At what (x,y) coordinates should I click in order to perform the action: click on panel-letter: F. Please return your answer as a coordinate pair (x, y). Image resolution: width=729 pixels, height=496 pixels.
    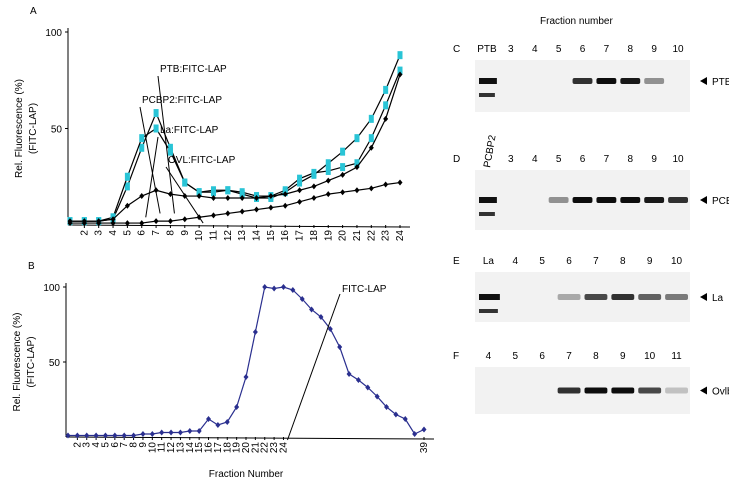
    Looking at the image, I should click on (456, 356).